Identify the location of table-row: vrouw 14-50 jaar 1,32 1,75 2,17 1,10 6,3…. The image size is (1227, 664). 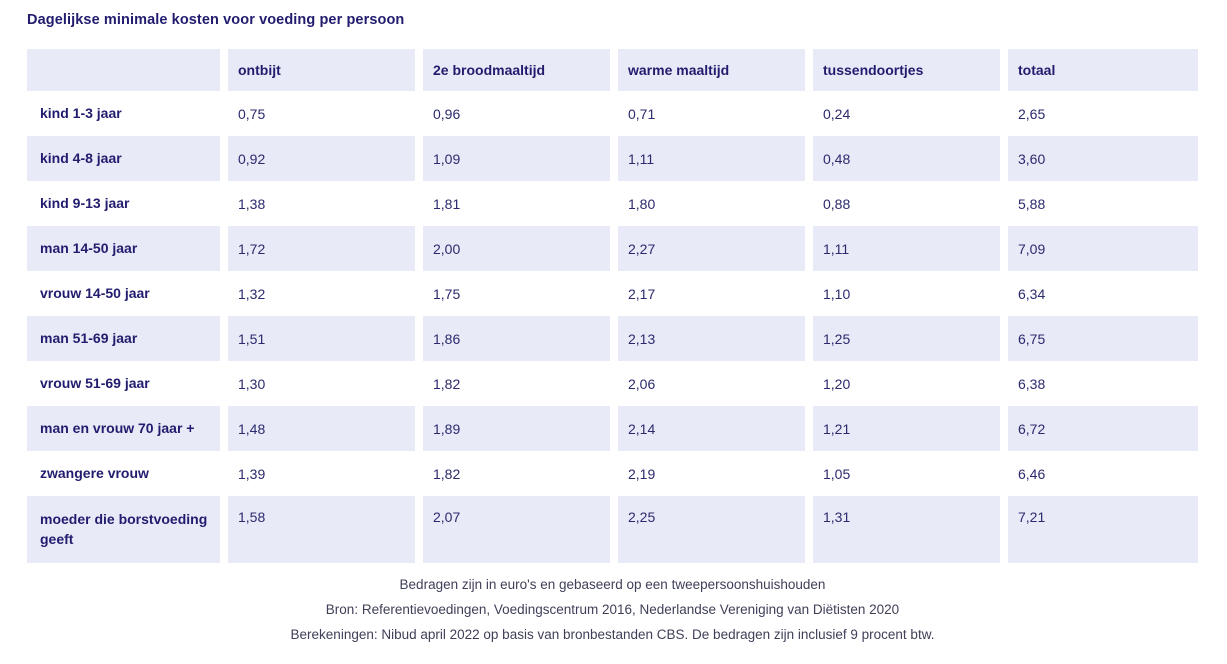
(612, 293).